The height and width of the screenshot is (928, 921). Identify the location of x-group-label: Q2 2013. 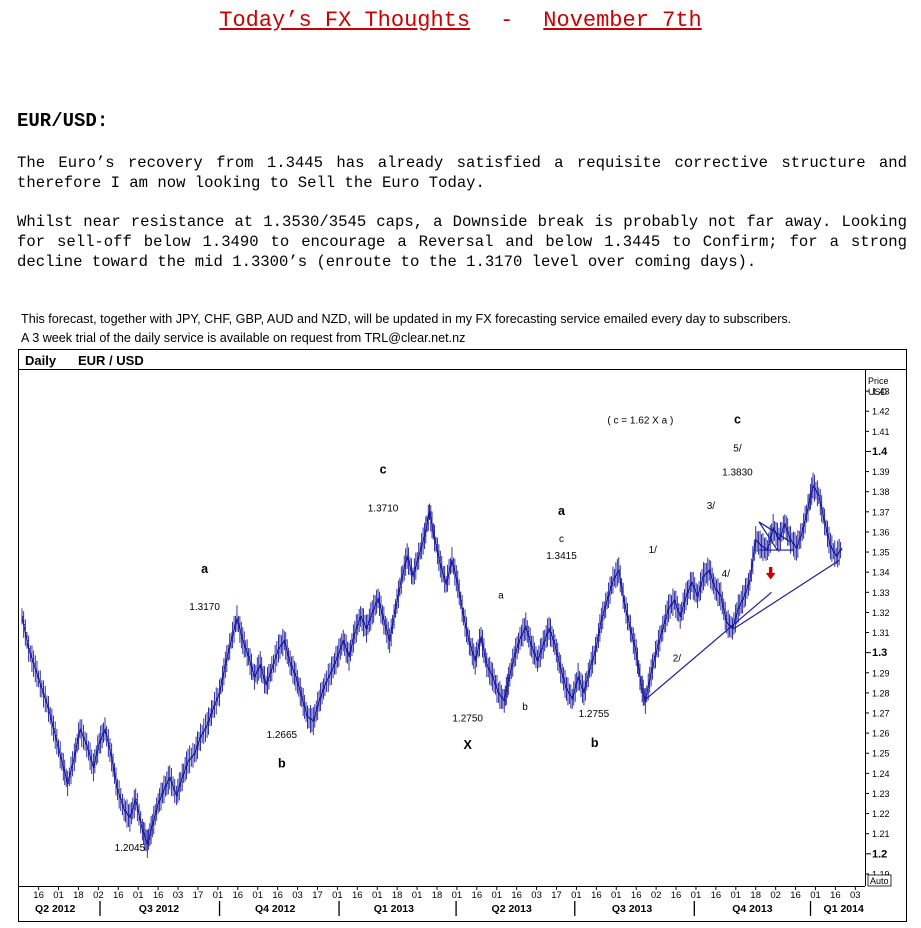
(512, 909).